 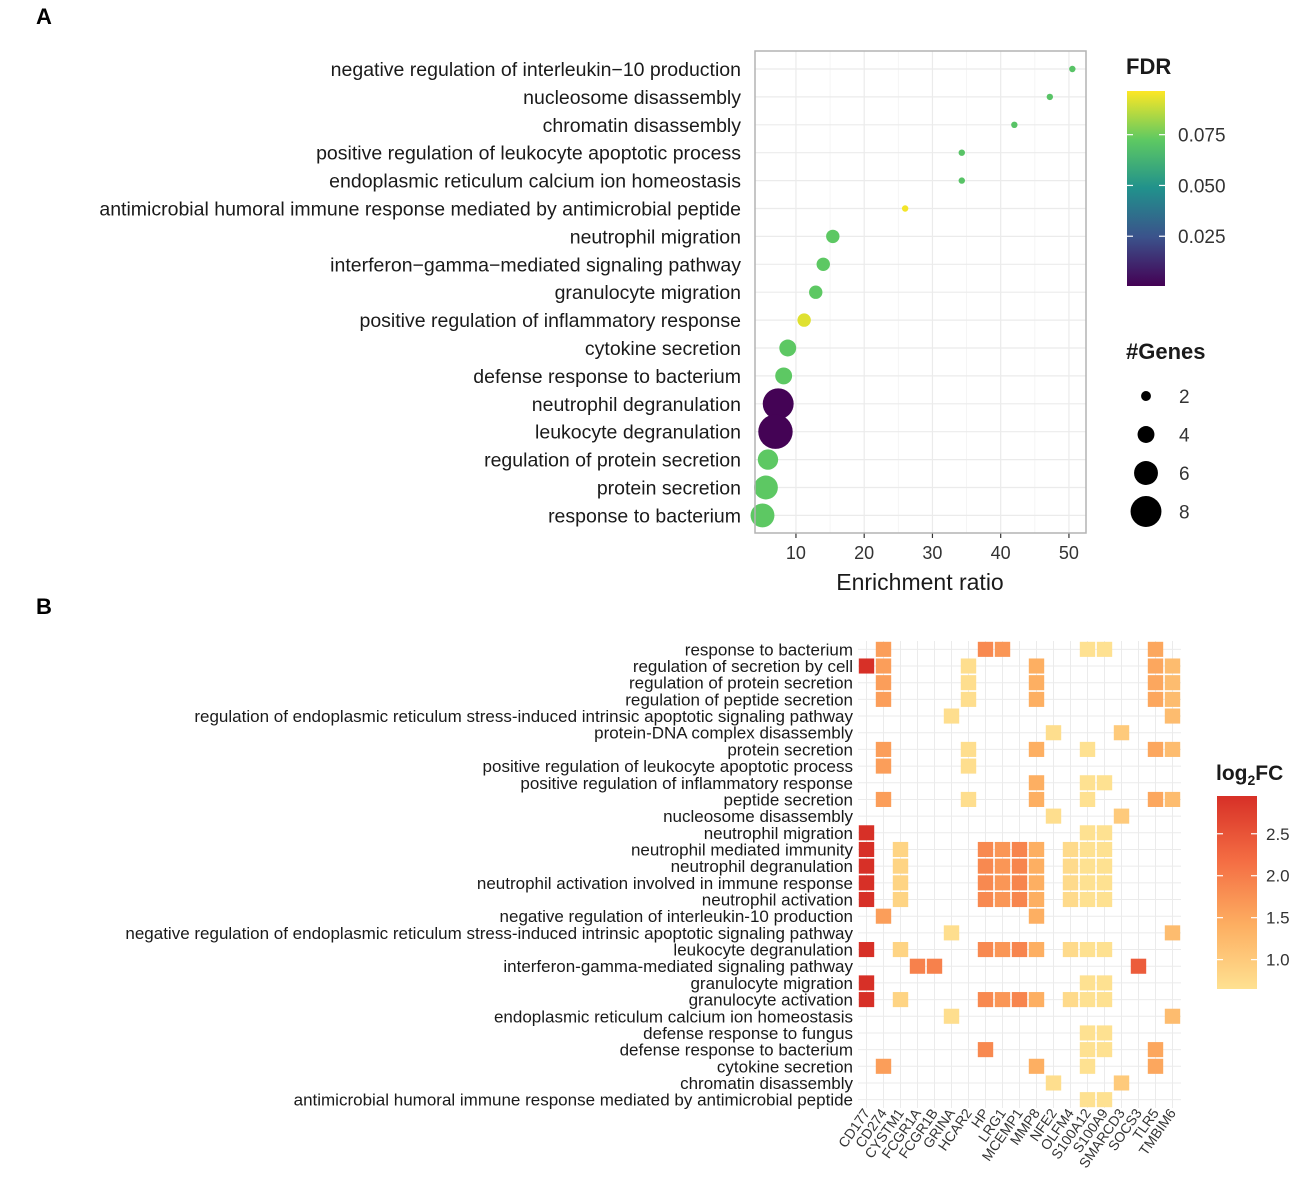 I want to click on heatmap-term-label: protein secretion, so click(x=790, y=749).